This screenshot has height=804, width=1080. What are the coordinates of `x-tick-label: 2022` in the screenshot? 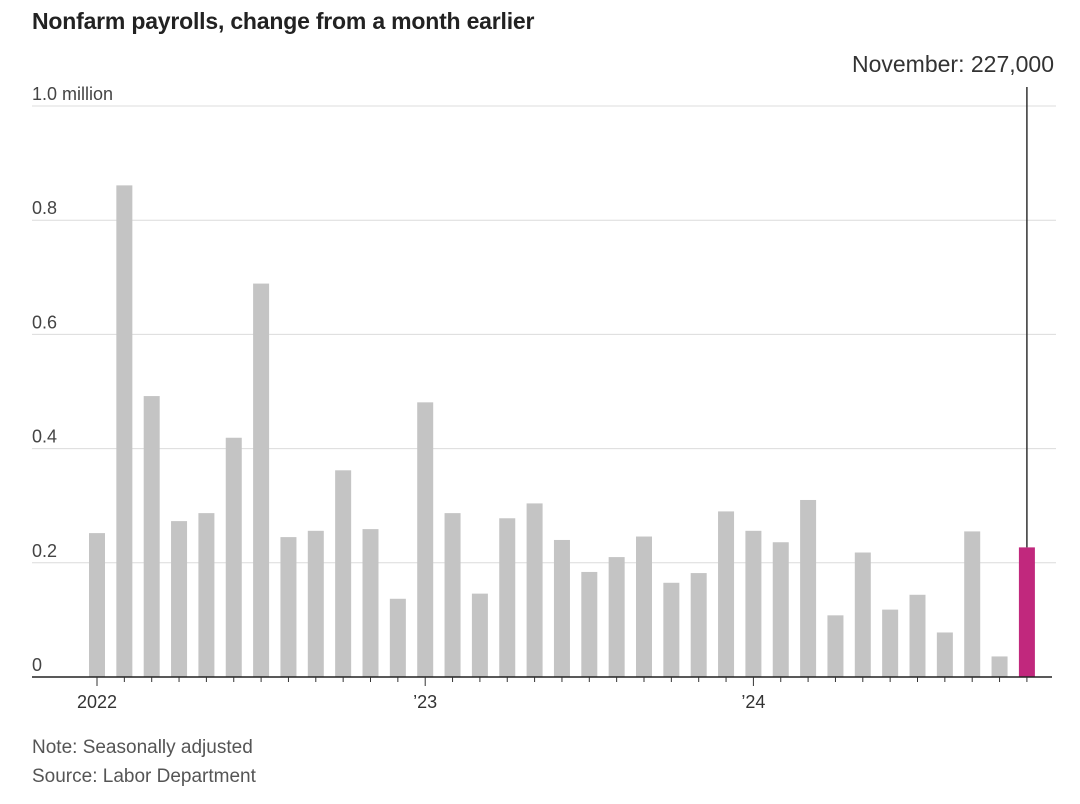 It's located at (97, 702).